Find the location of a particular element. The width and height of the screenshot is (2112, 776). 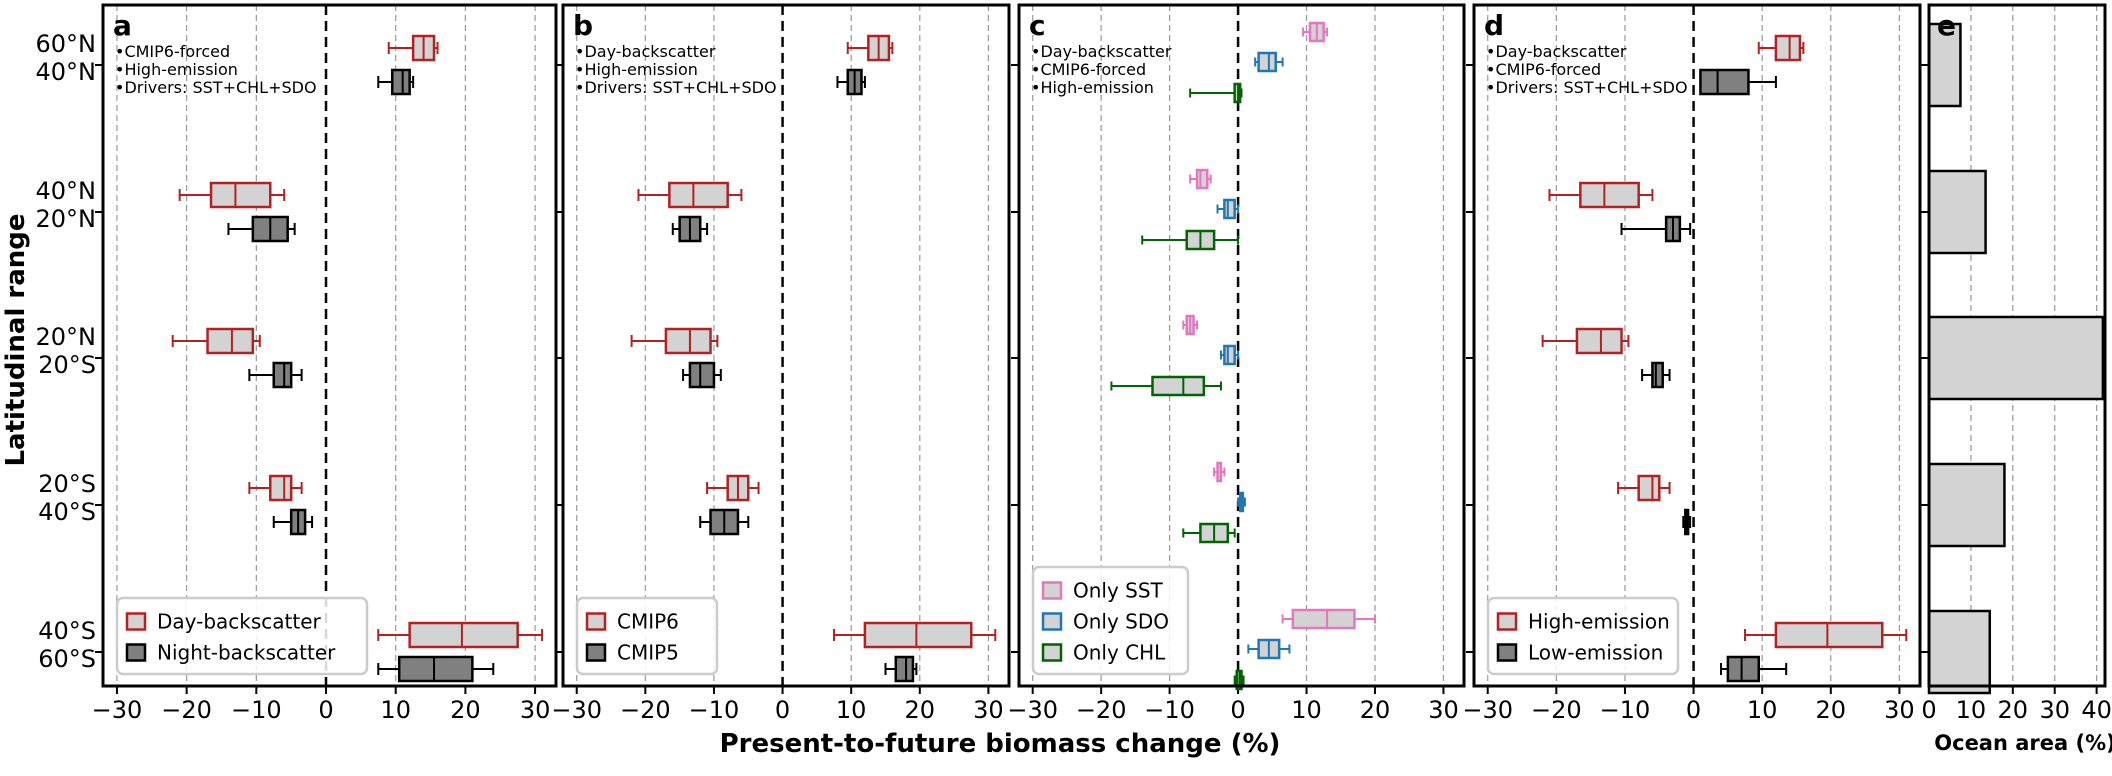

legend-label: Only SST is located at coordinates (1118, 591).